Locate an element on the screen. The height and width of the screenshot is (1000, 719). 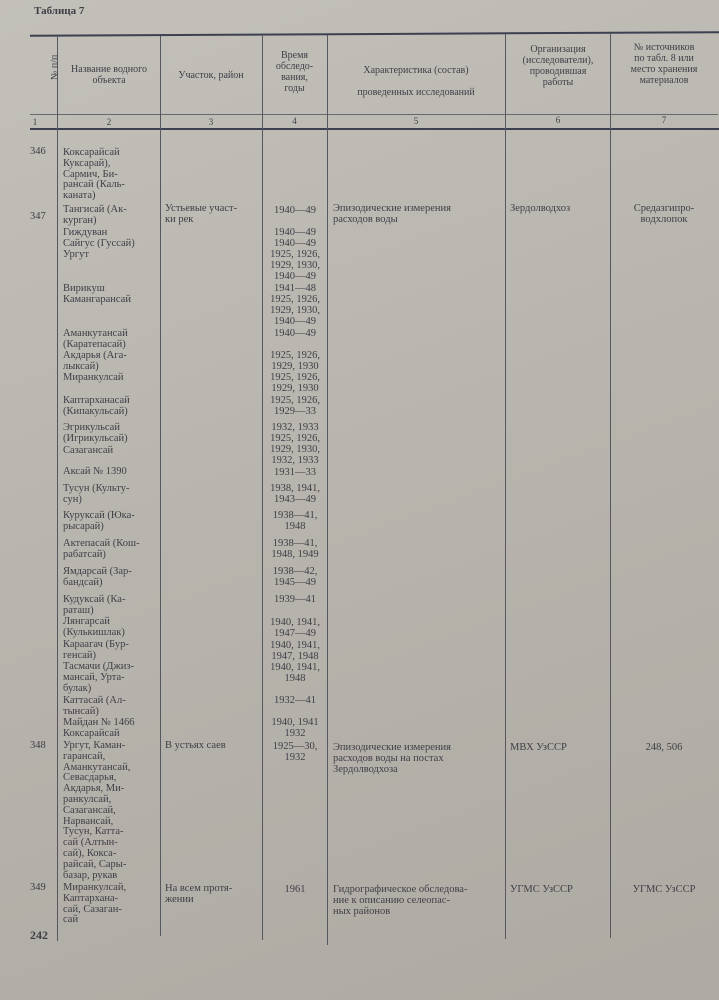
water-body-name: Куруксай (Юка- рысарай) is located at coordinates (99, 521).